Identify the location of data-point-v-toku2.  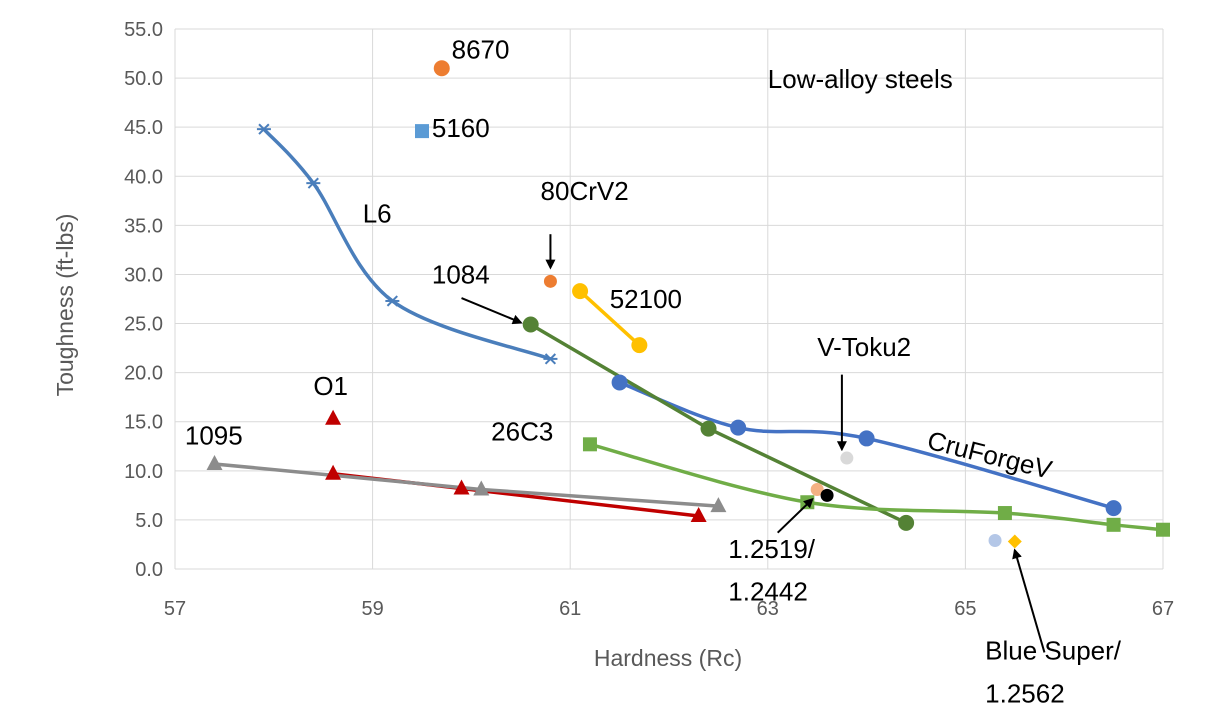
(847, 458).